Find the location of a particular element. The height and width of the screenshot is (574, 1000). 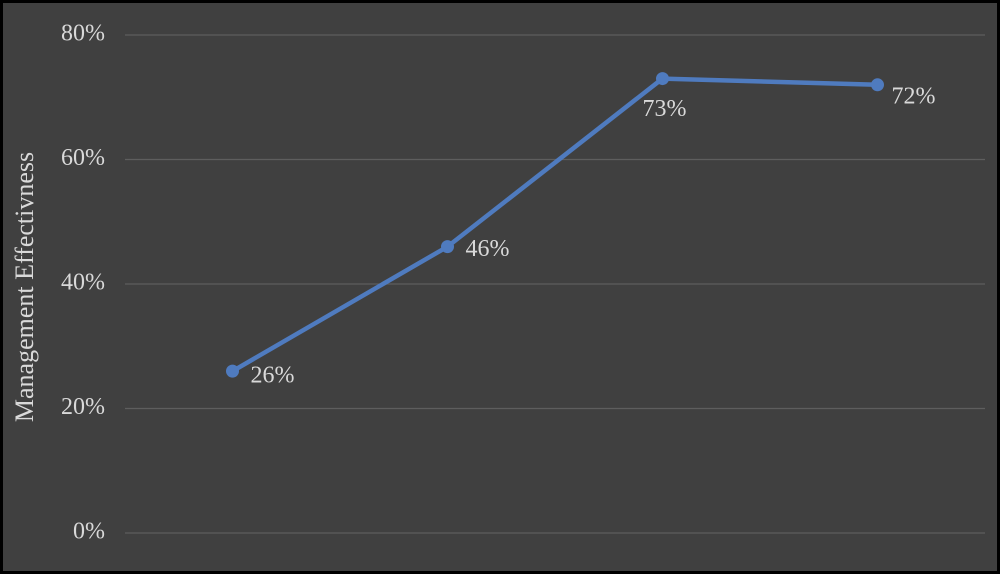

data-label: 72% is located at coordinates (914, 96).